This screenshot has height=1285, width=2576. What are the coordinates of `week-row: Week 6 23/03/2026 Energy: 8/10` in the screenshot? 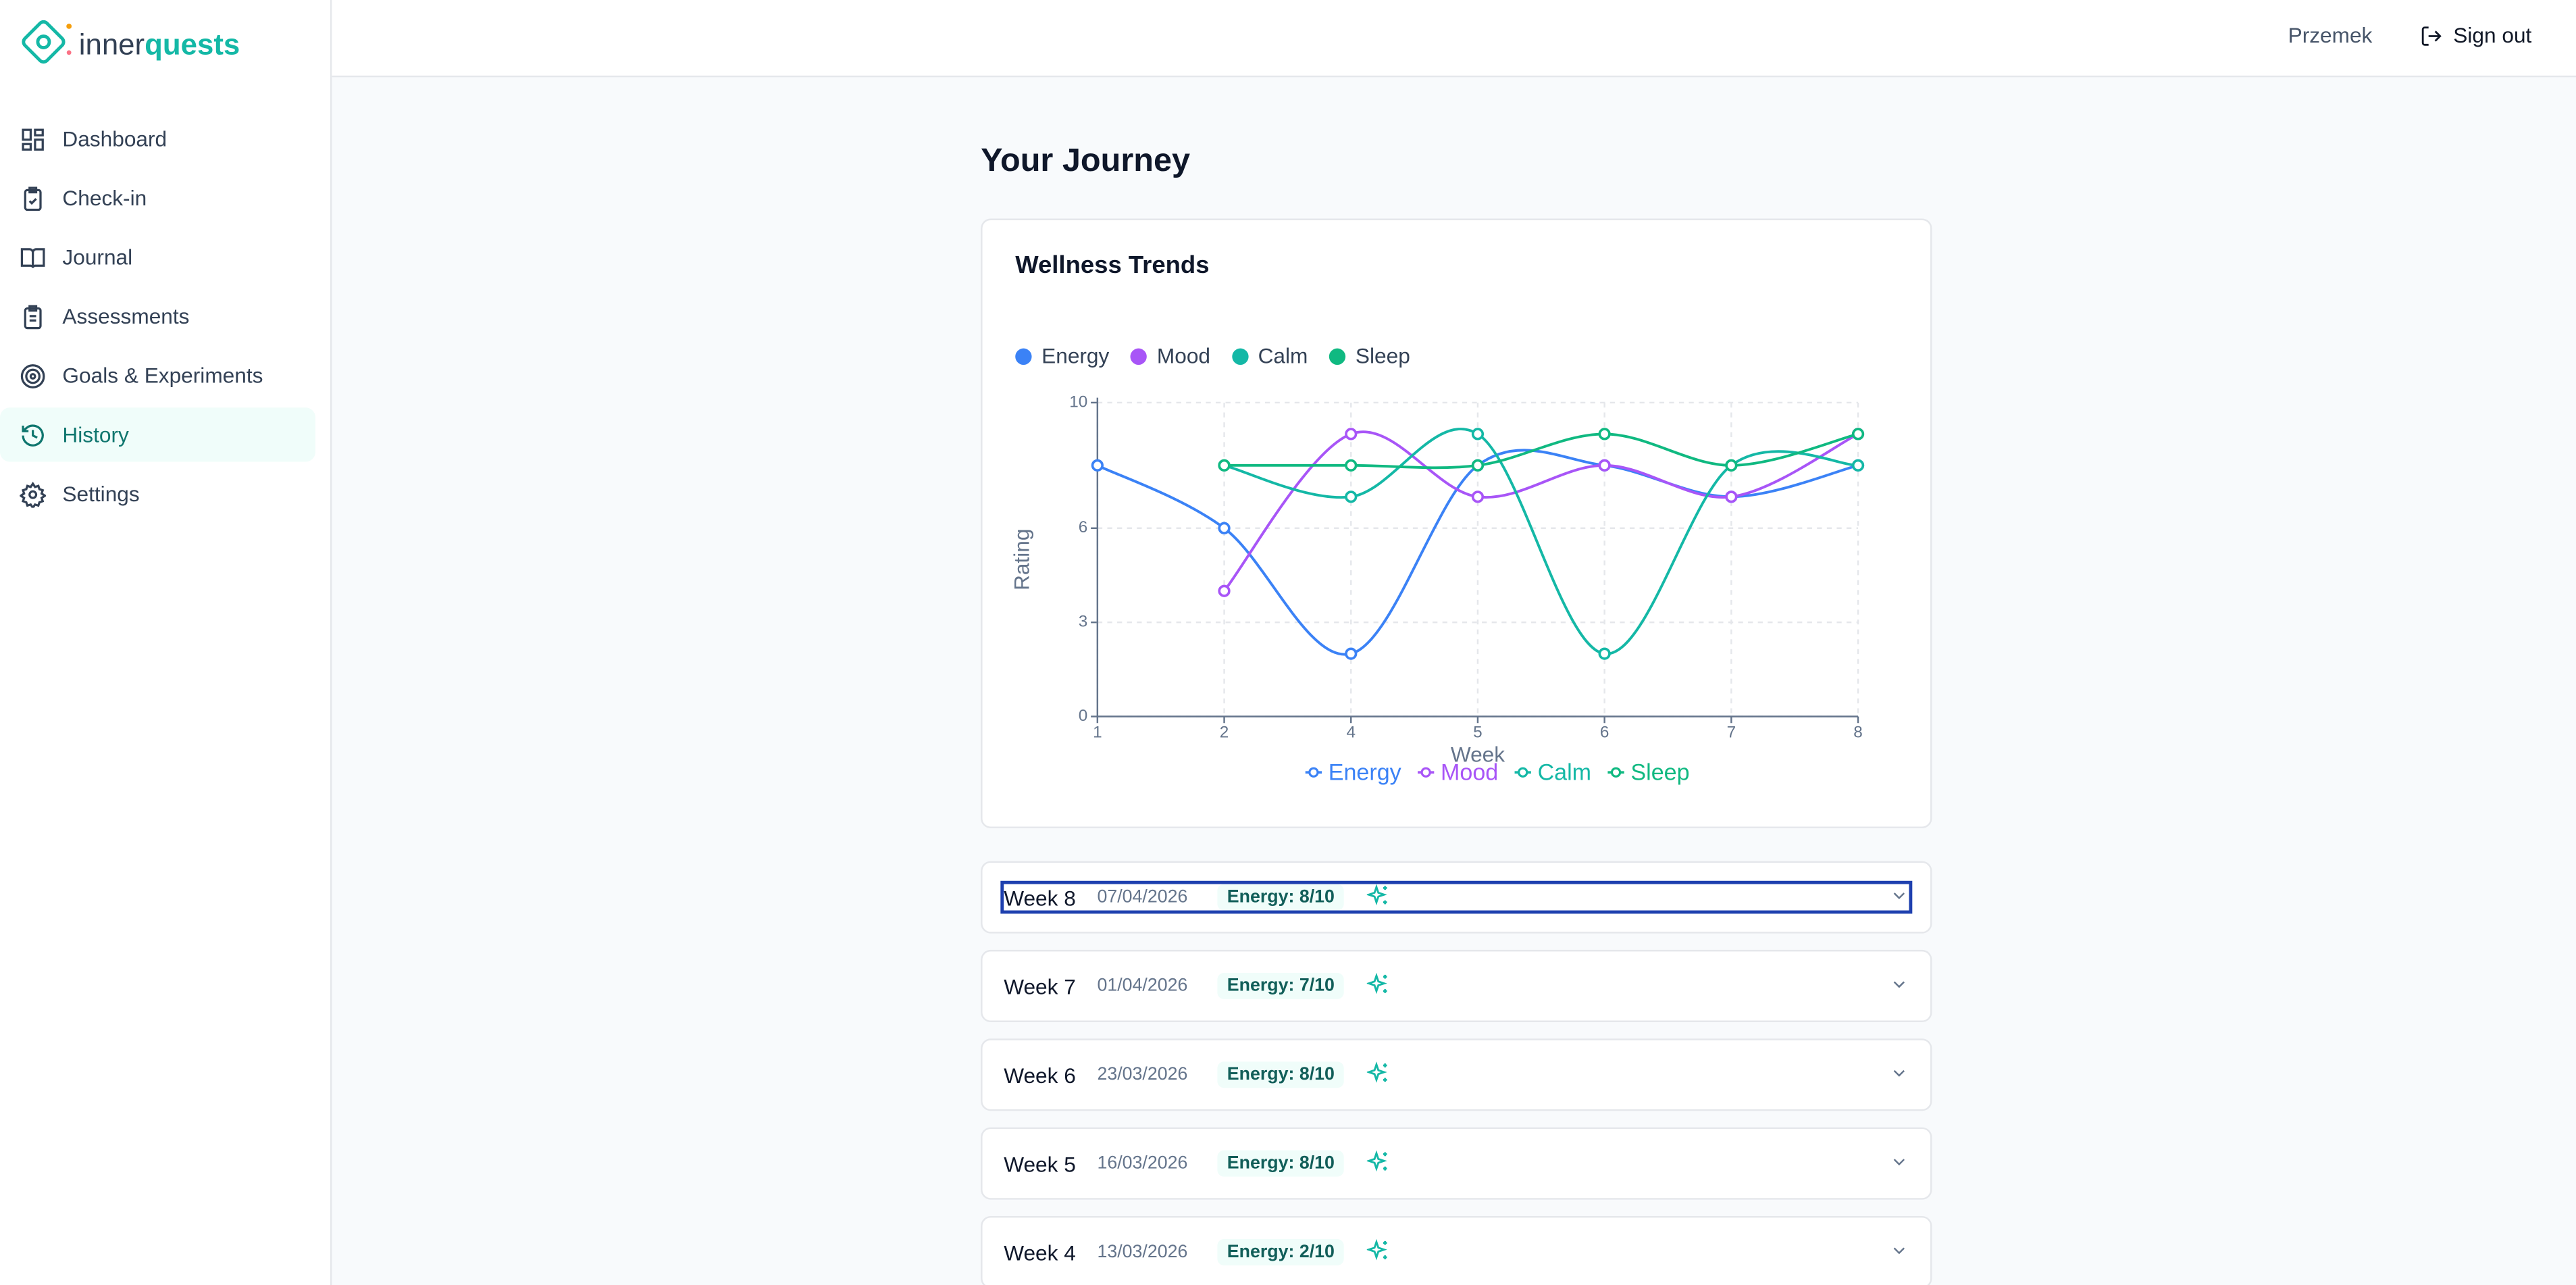 It's located at (1456, 1074).